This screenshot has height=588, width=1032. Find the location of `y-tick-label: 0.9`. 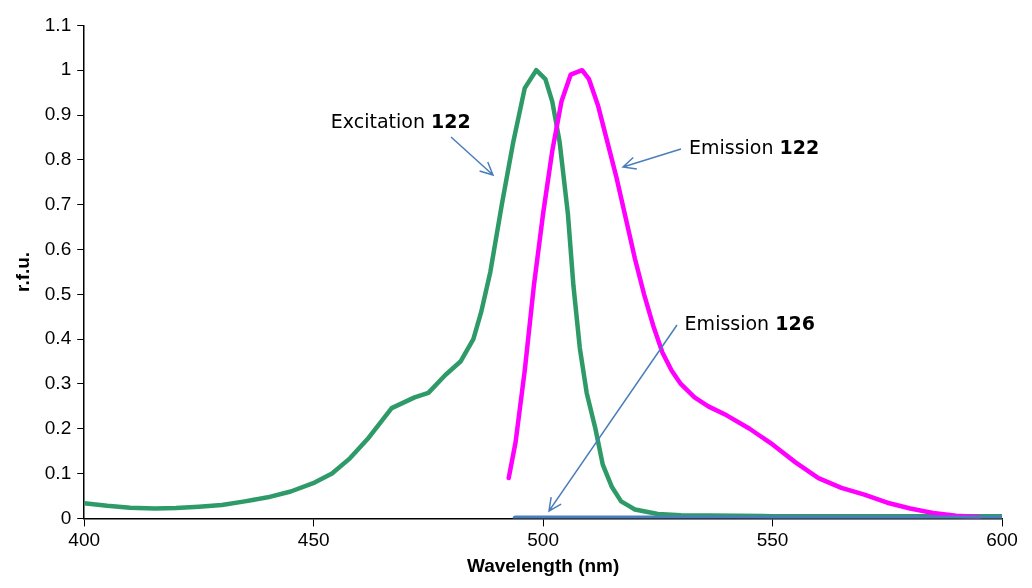

y-tick-label: 0.9 is located at coordinates (58, 114).